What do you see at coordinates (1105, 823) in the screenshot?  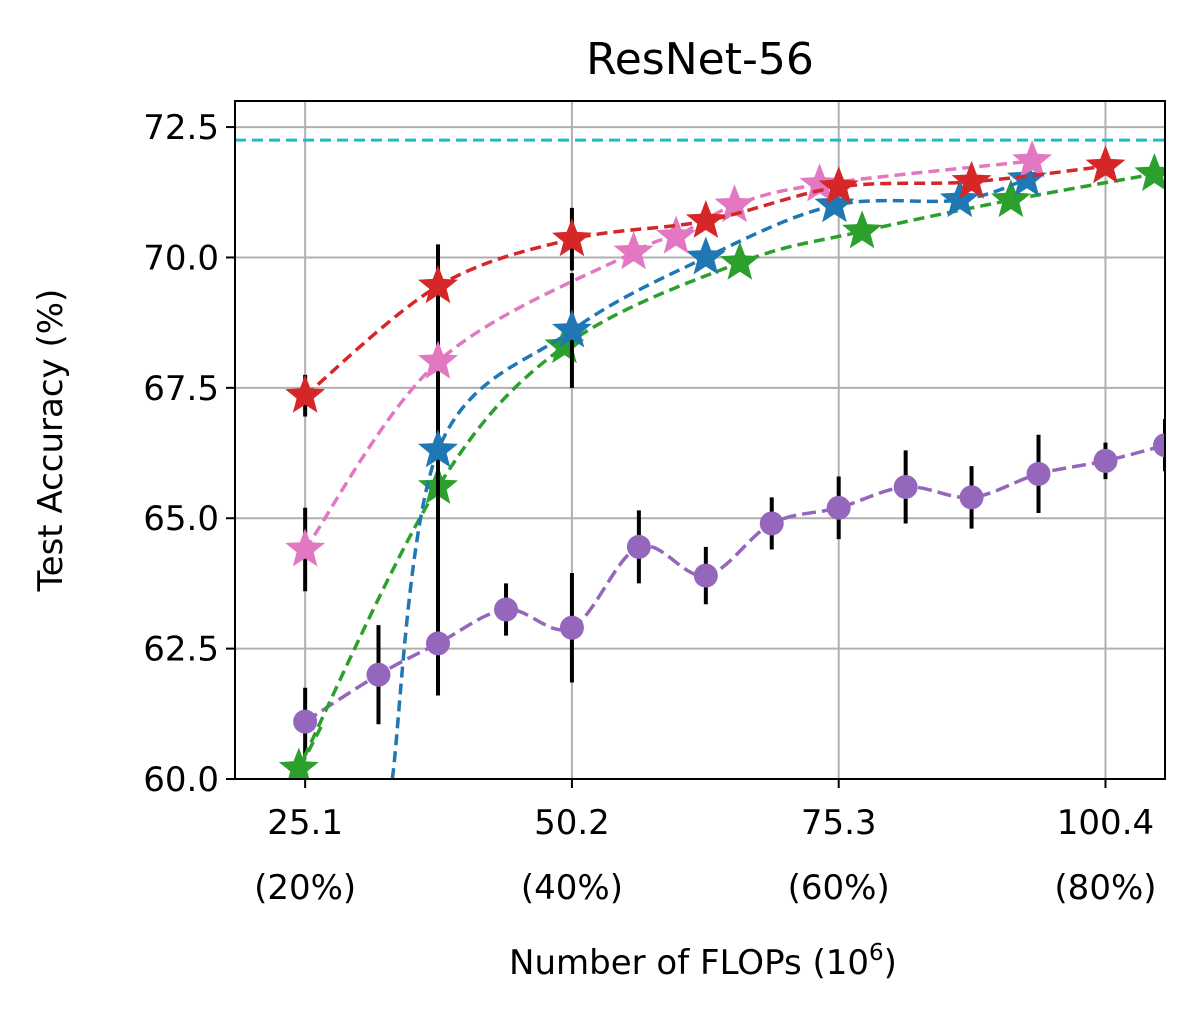 I see `x-tick-label: 100.4` at bounding box center [1105, 823].